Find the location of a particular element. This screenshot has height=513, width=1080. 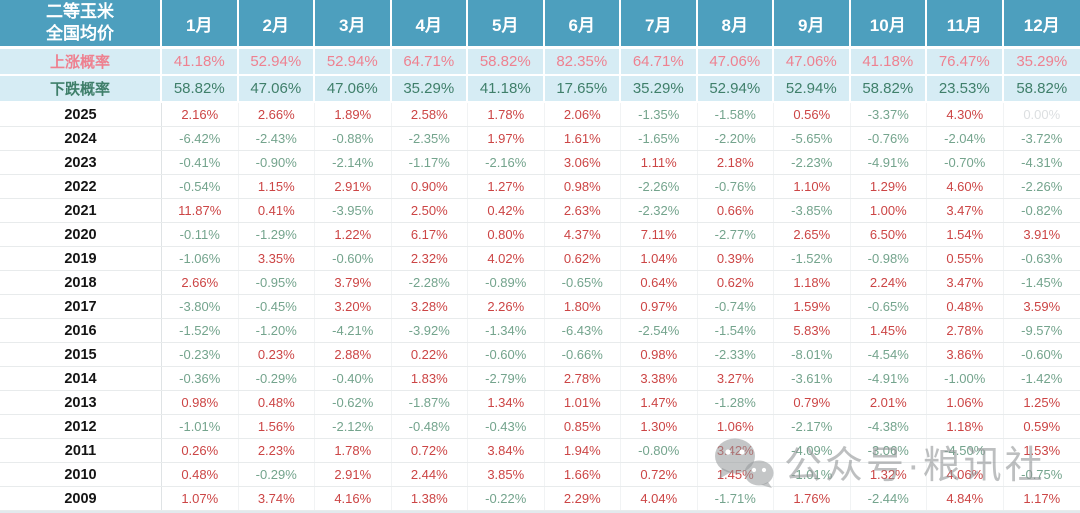

cell-2012-m7: 1.30% is located at coordinates (659, 426).